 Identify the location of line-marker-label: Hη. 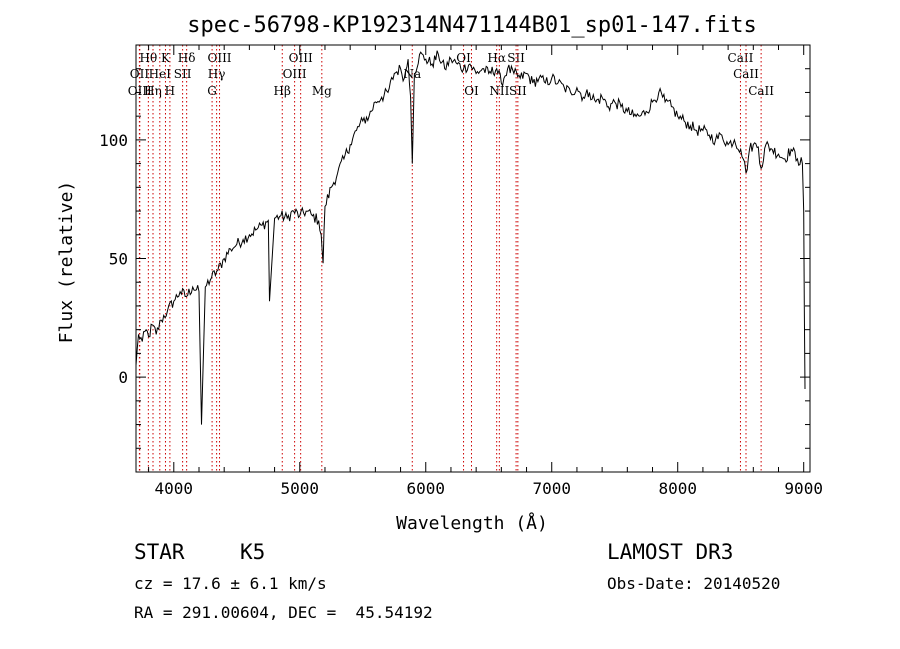
(153, 91).